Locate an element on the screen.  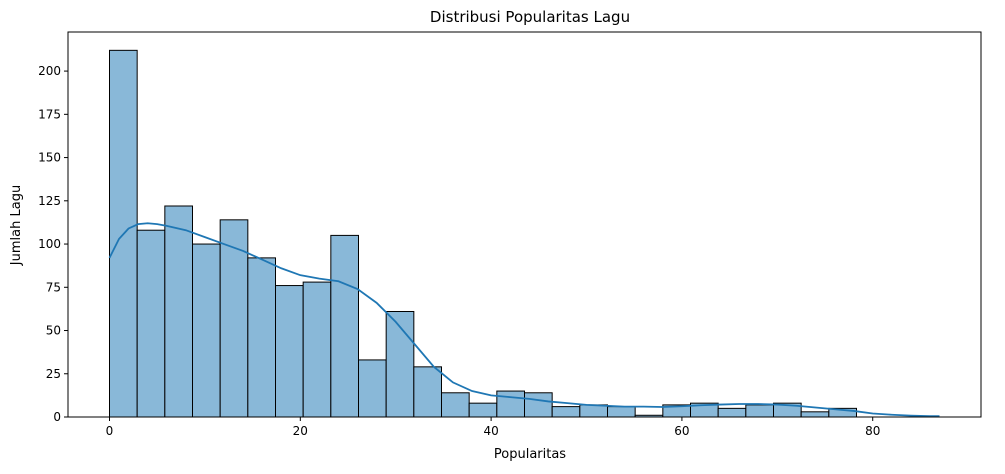
x-axis-label: Popularitas is located at coordinates (530, 454).